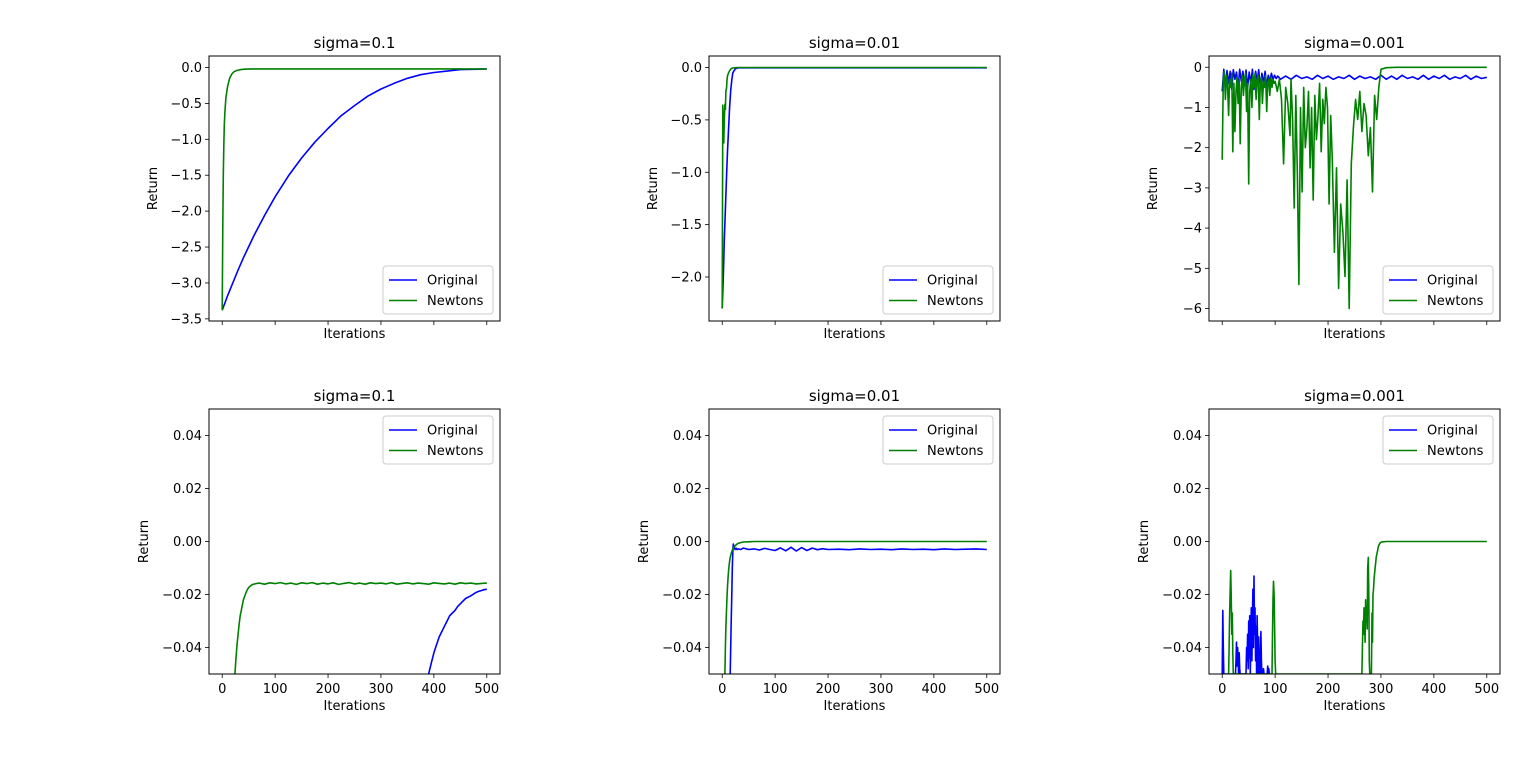  What do you see at coordinates (191, 68) in the screenshot?
I see `y-tick-label: 0.0` at bounding box center [191, 68].